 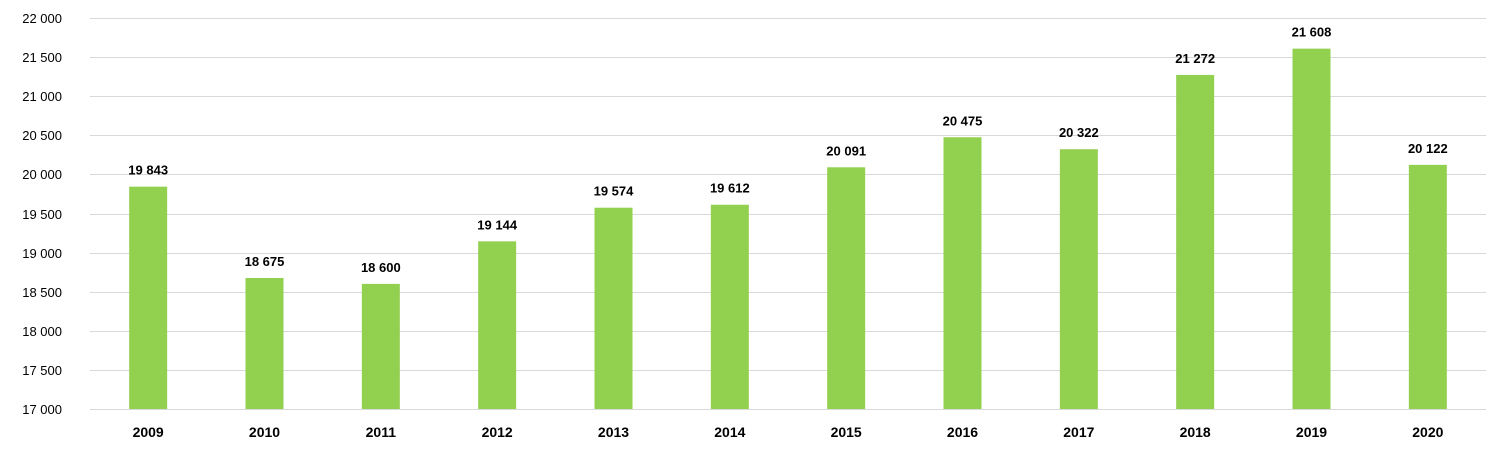 What do you see at coordinates (42, 57) in the screenshot?
I see `y-tick-label: 21 500` at bounding box center [42, 57].